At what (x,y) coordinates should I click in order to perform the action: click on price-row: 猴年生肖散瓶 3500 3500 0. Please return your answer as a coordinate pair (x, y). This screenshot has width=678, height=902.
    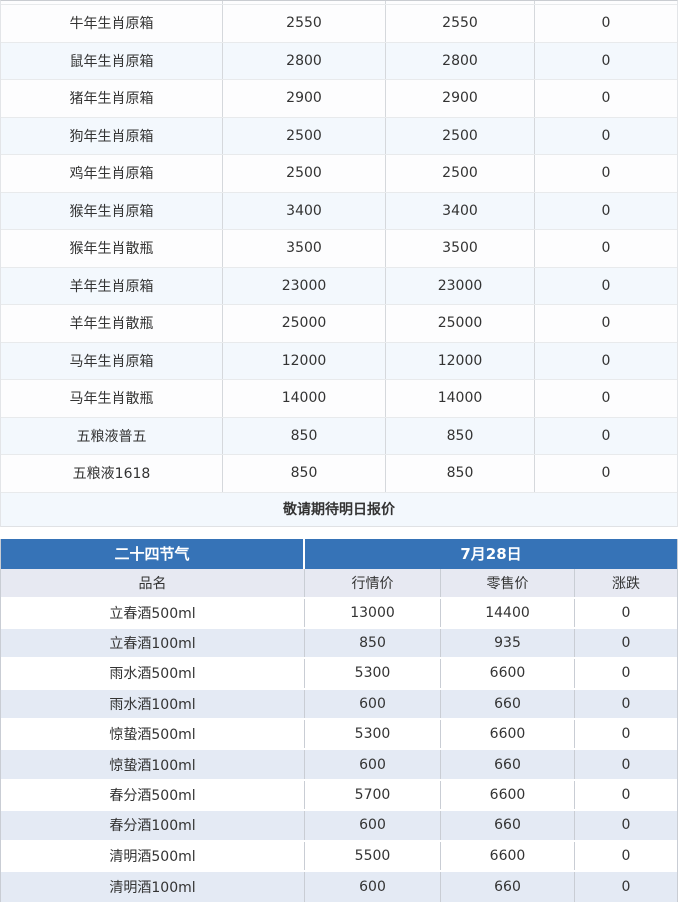
    Looking at the image, I should click on (339, 249).